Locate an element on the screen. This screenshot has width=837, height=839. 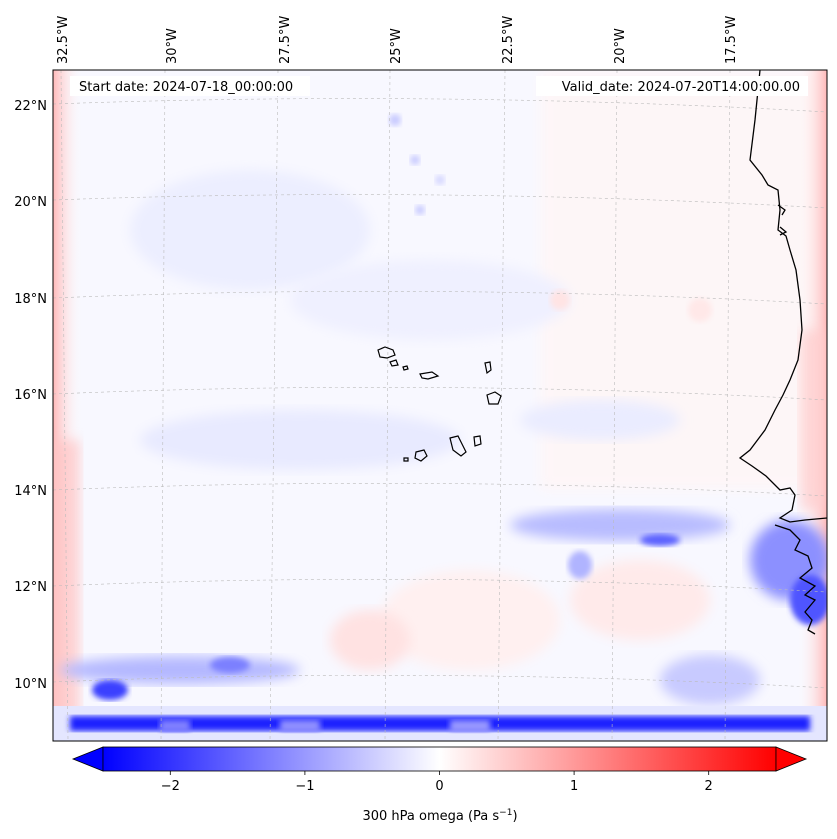
valid-date-box is located at coordinates (672, 86).